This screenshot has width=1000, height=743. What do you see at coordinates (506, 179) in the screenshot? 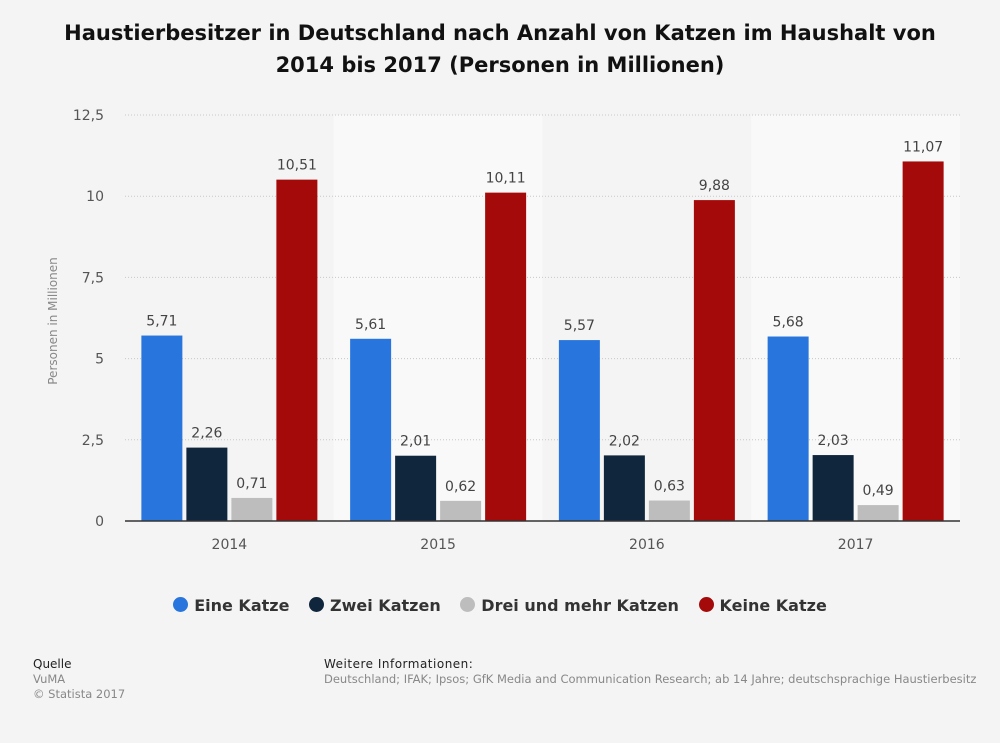
I see `data-label: 10,11` at bounding box center [506, 179].